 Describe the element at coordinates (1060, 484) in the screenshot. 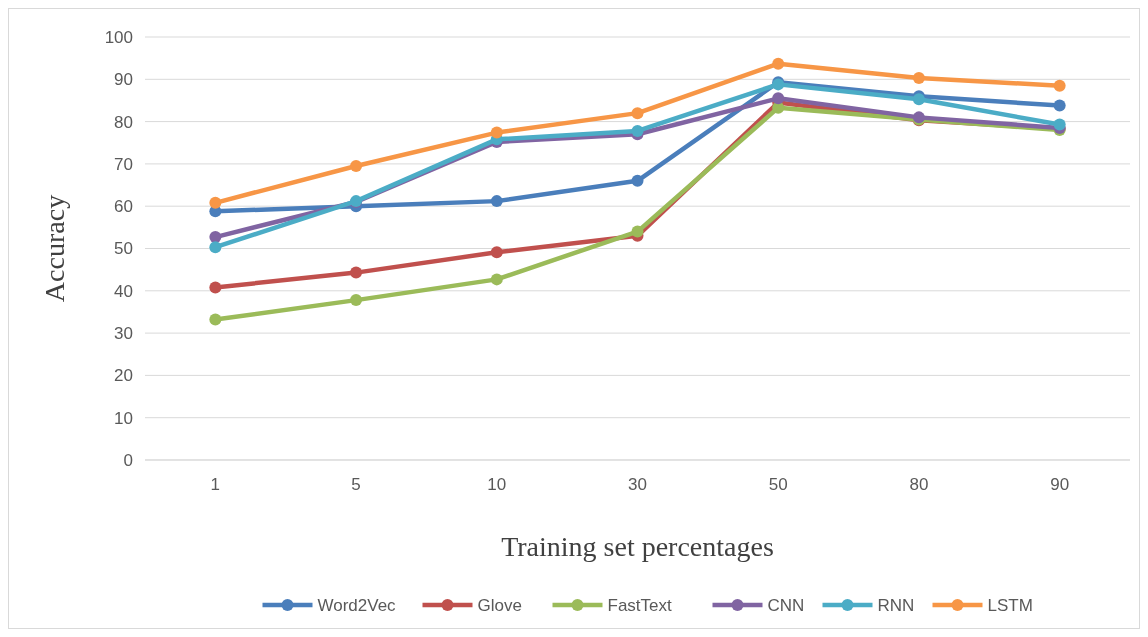

I see `x-tick-label: 90` at that location.